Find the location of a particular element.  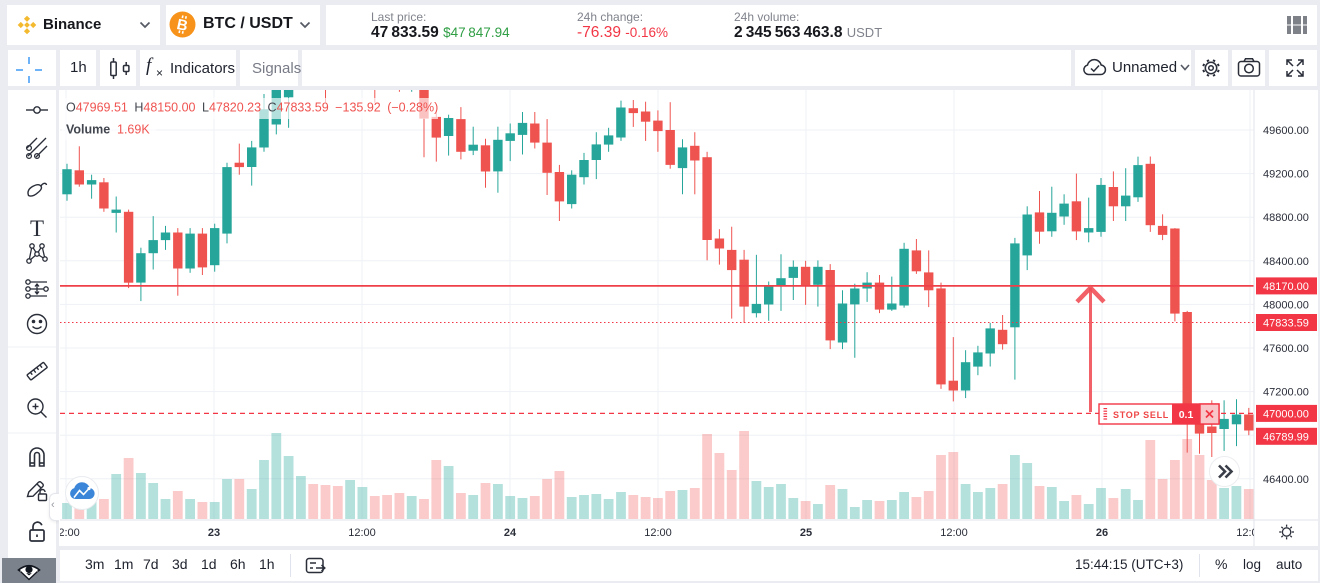

svg-text: 48170.00 is located at coordinates (1286, 287).